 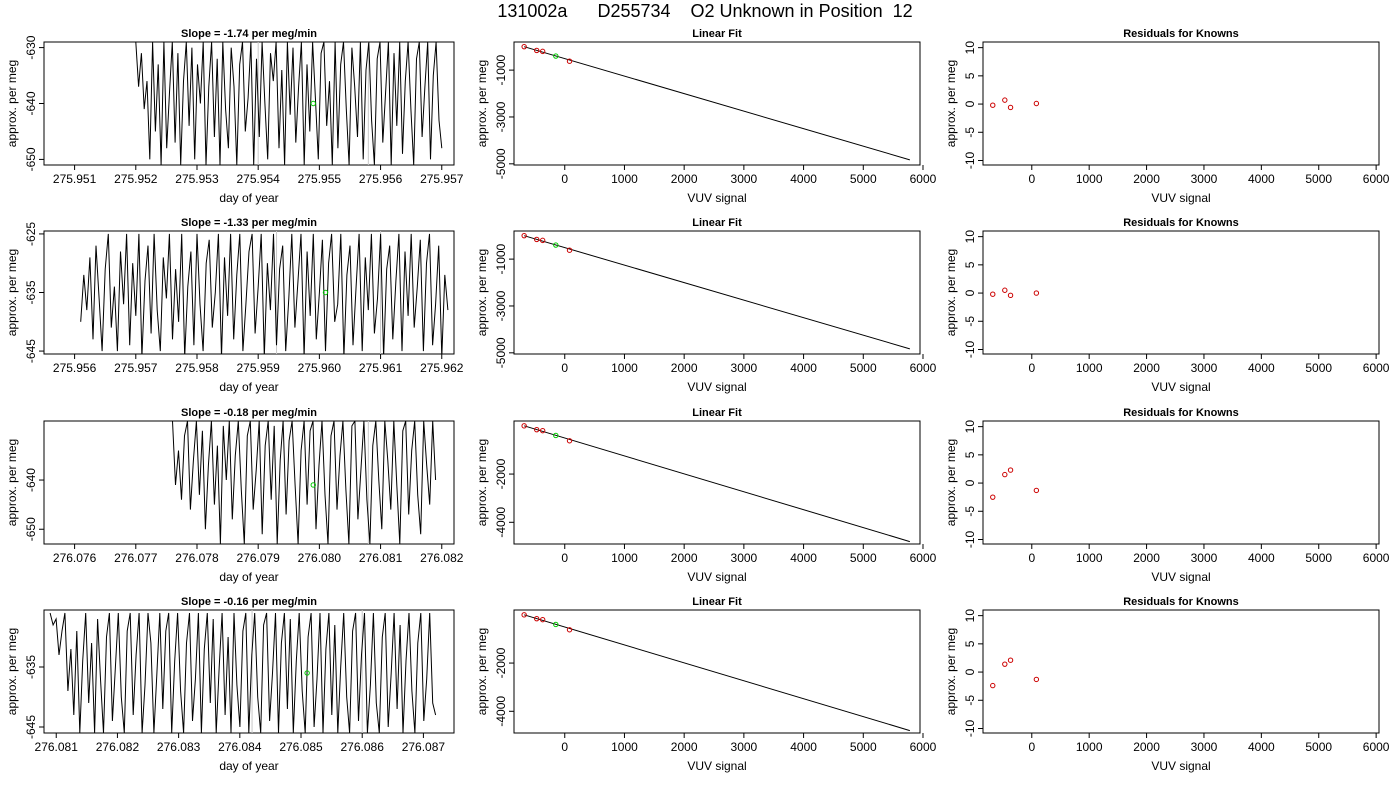 I want to click on y-tick-label: -10, so click(x=970, y=728).